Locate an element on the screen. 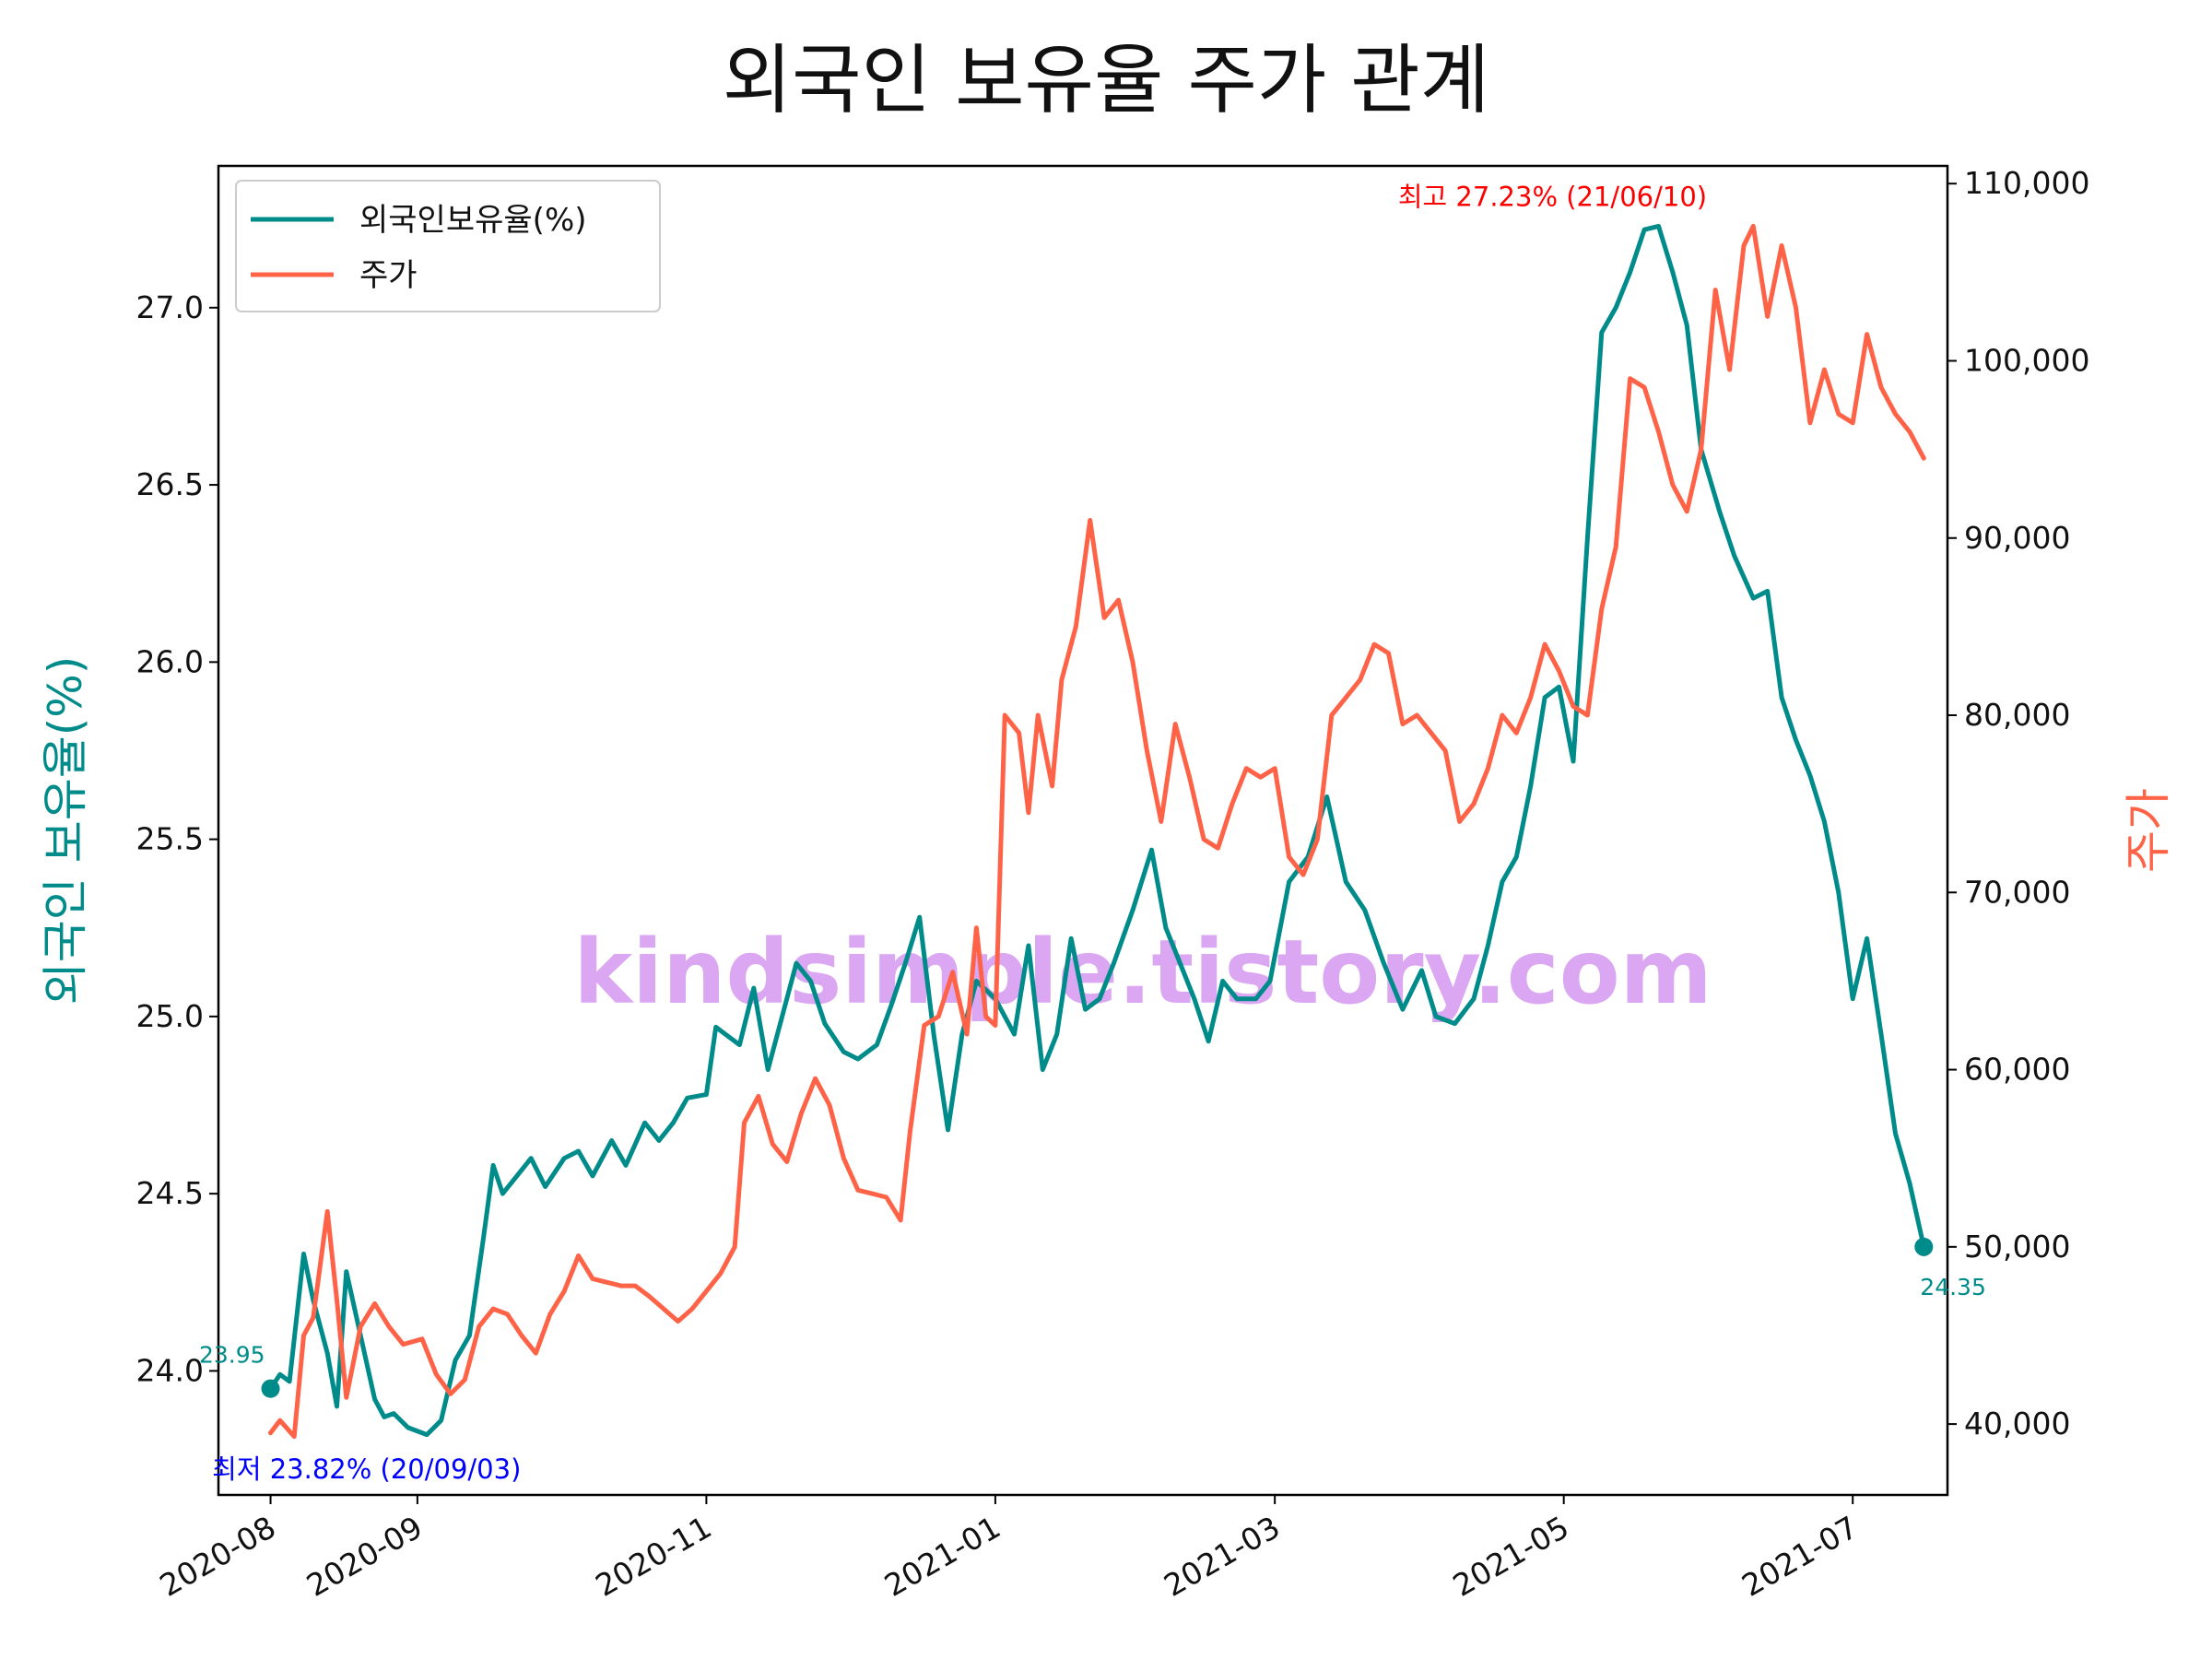  left-y-tick-label: 25.5 is located at coordinates (170, 839).